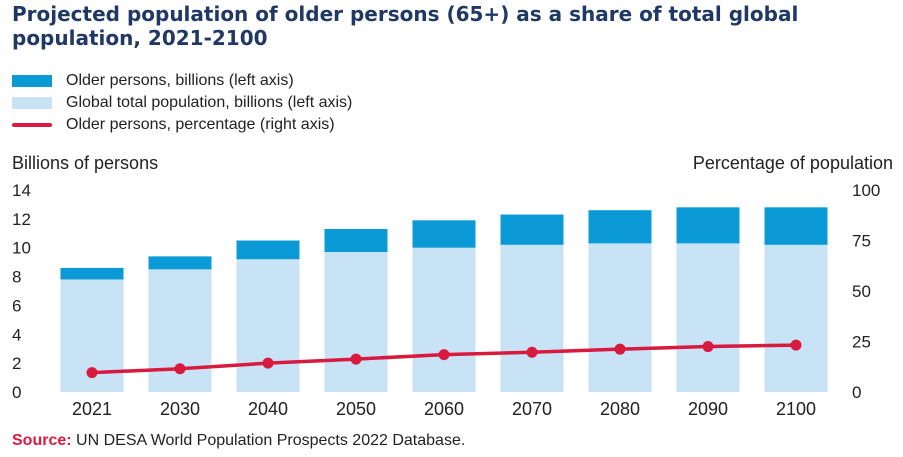 Image resolution: width=903 pixels, height=457 pixels. What do you see at coordinates (16, 392) in the screenshot?
I see `y-tick-label: 0` at bounding box center [16, 392].